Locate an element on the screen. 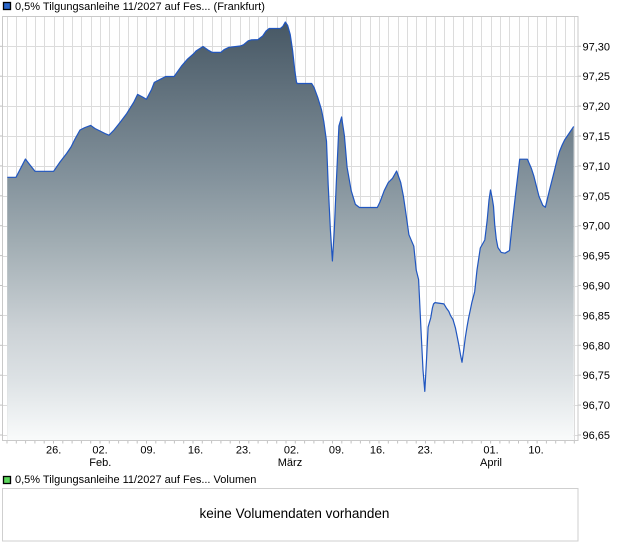  svg-text: keine Volumendaten vorhanden is located at coordinates (295, 513).